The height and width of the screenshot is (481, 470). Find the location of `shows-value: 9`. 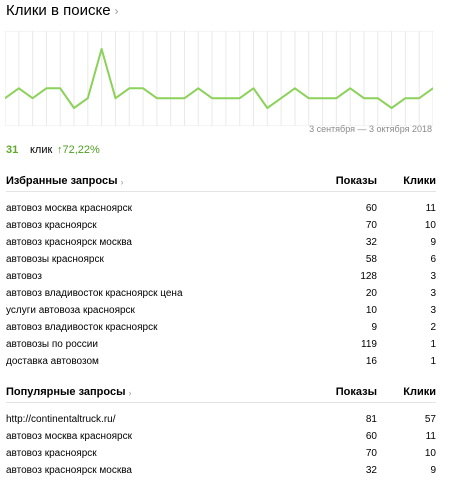

shows-value: 9 is located at coordinates (374, 327).